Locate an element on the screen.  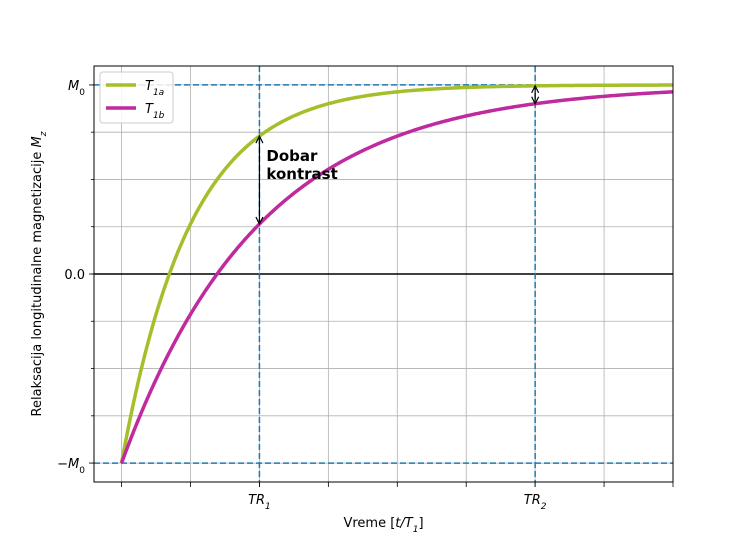
y-tick-label: −M0 is located at coordinates (71, 466).